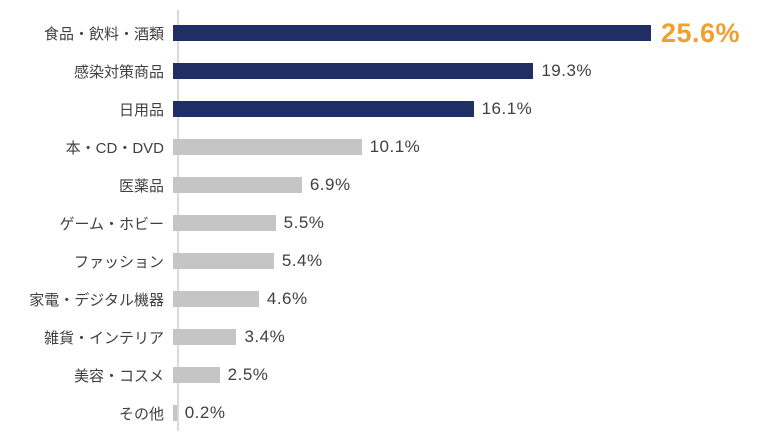 This screenshot has width=768, height=439. Describe the element at coordinates (141, 414) in the screenshot. I see `category-label: その他` at that location.